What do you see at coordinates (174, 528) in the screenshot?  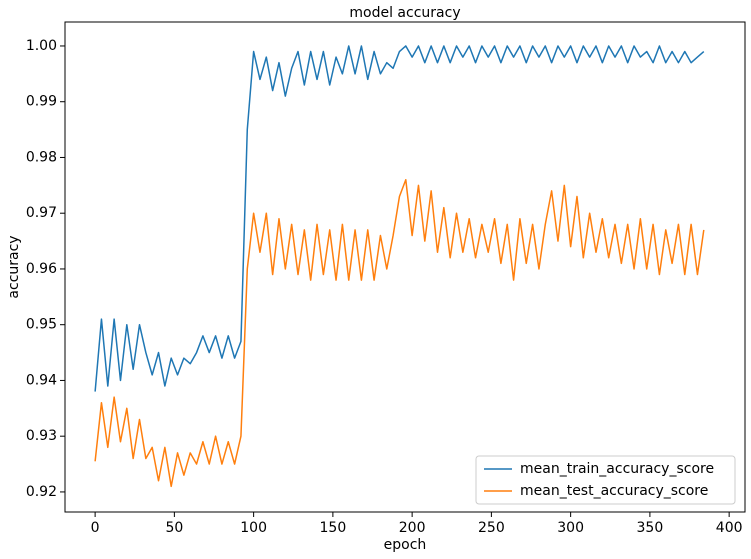 I see `x-tick-label: 50` at bounding box center [174, 528].